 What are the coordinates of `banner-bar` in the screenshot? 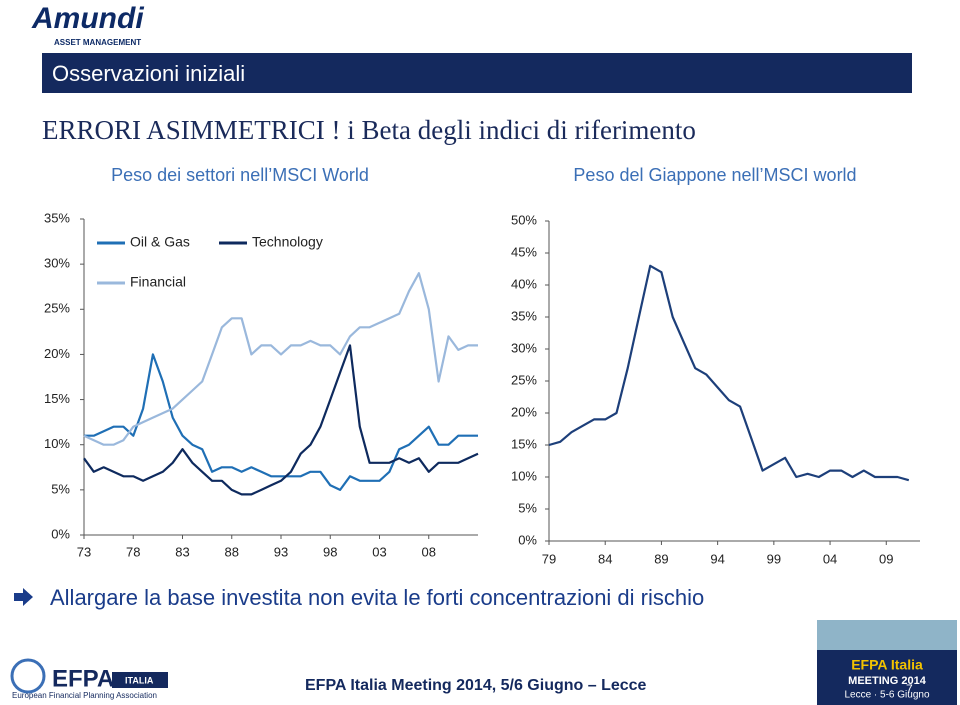 It's located at (477, 73).